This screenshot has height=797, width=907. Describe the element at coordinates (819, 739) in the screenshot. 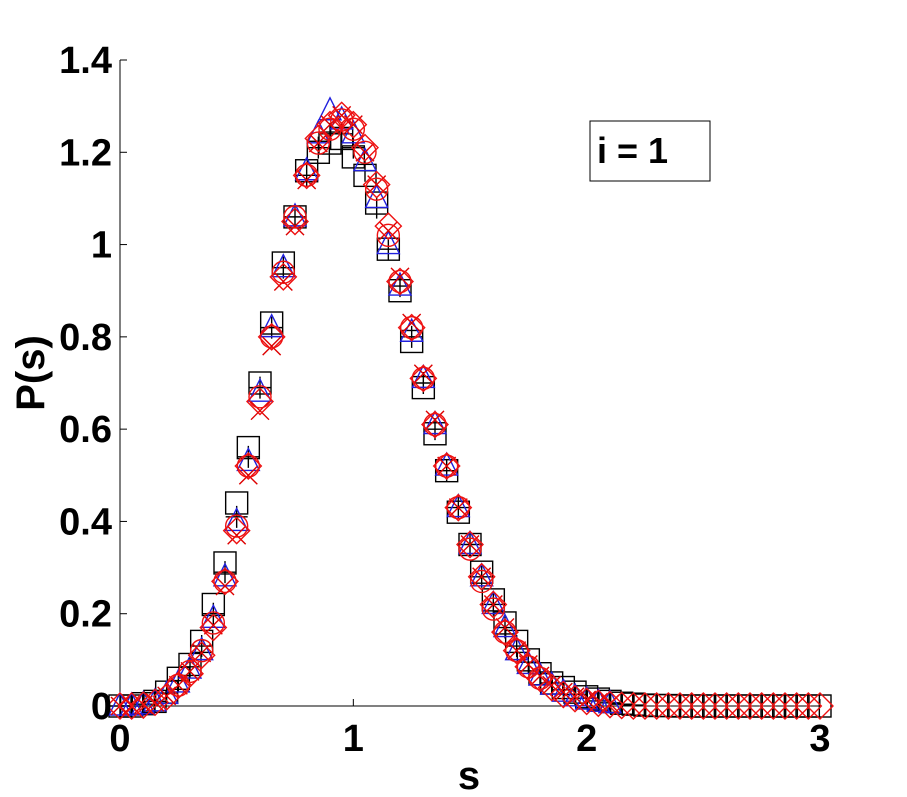

I see `x-tick-label: 3` at that location.